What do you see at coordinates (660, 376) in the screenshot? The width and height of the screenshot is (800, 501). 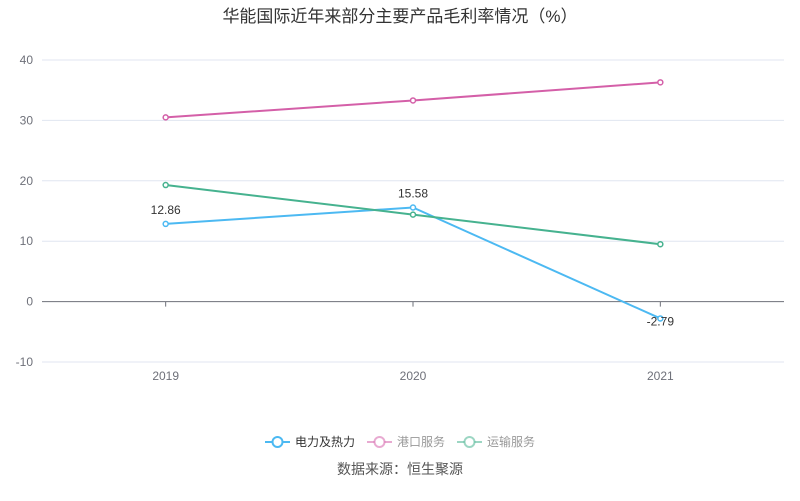 I see `x-tick-label: 2021` at bounding box center [660, 376].